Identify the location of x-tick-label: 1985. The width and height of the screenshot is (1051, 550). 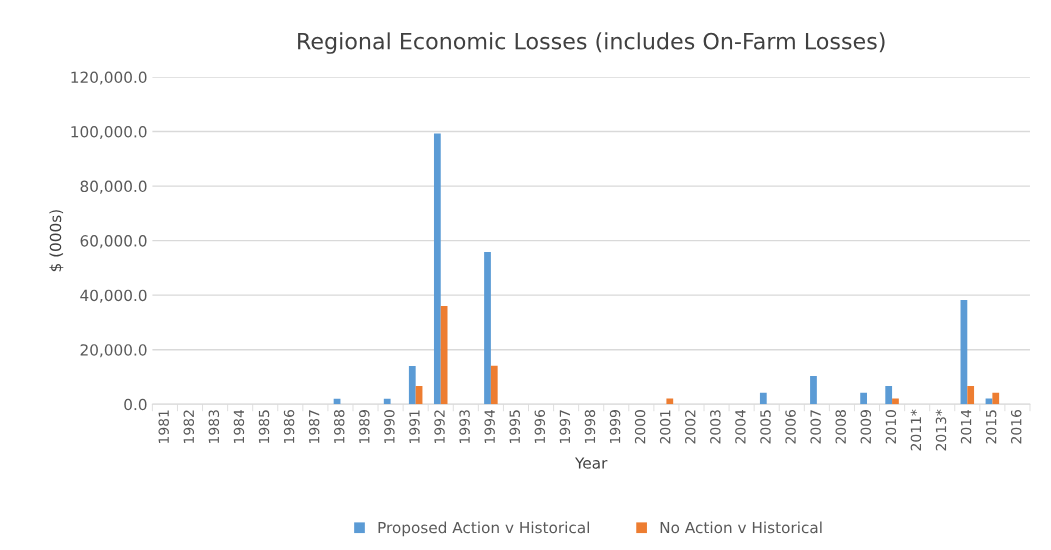
(264, 426).